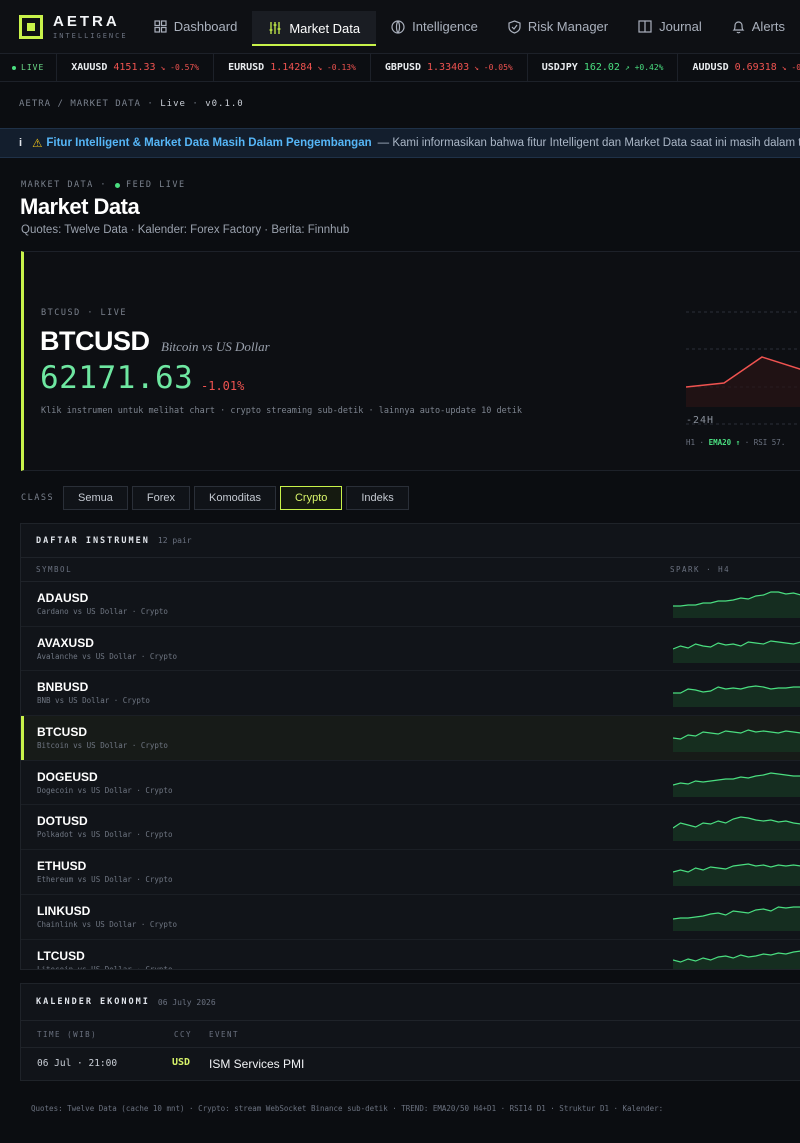 Image resolution: width=800 pixels, height=1143 pixels. What do you see at coordinates (93, 701) in the screenshot?
I see `instrument-description: BNB vs US Dollar · Crypto` at bounding box center [93, 701].